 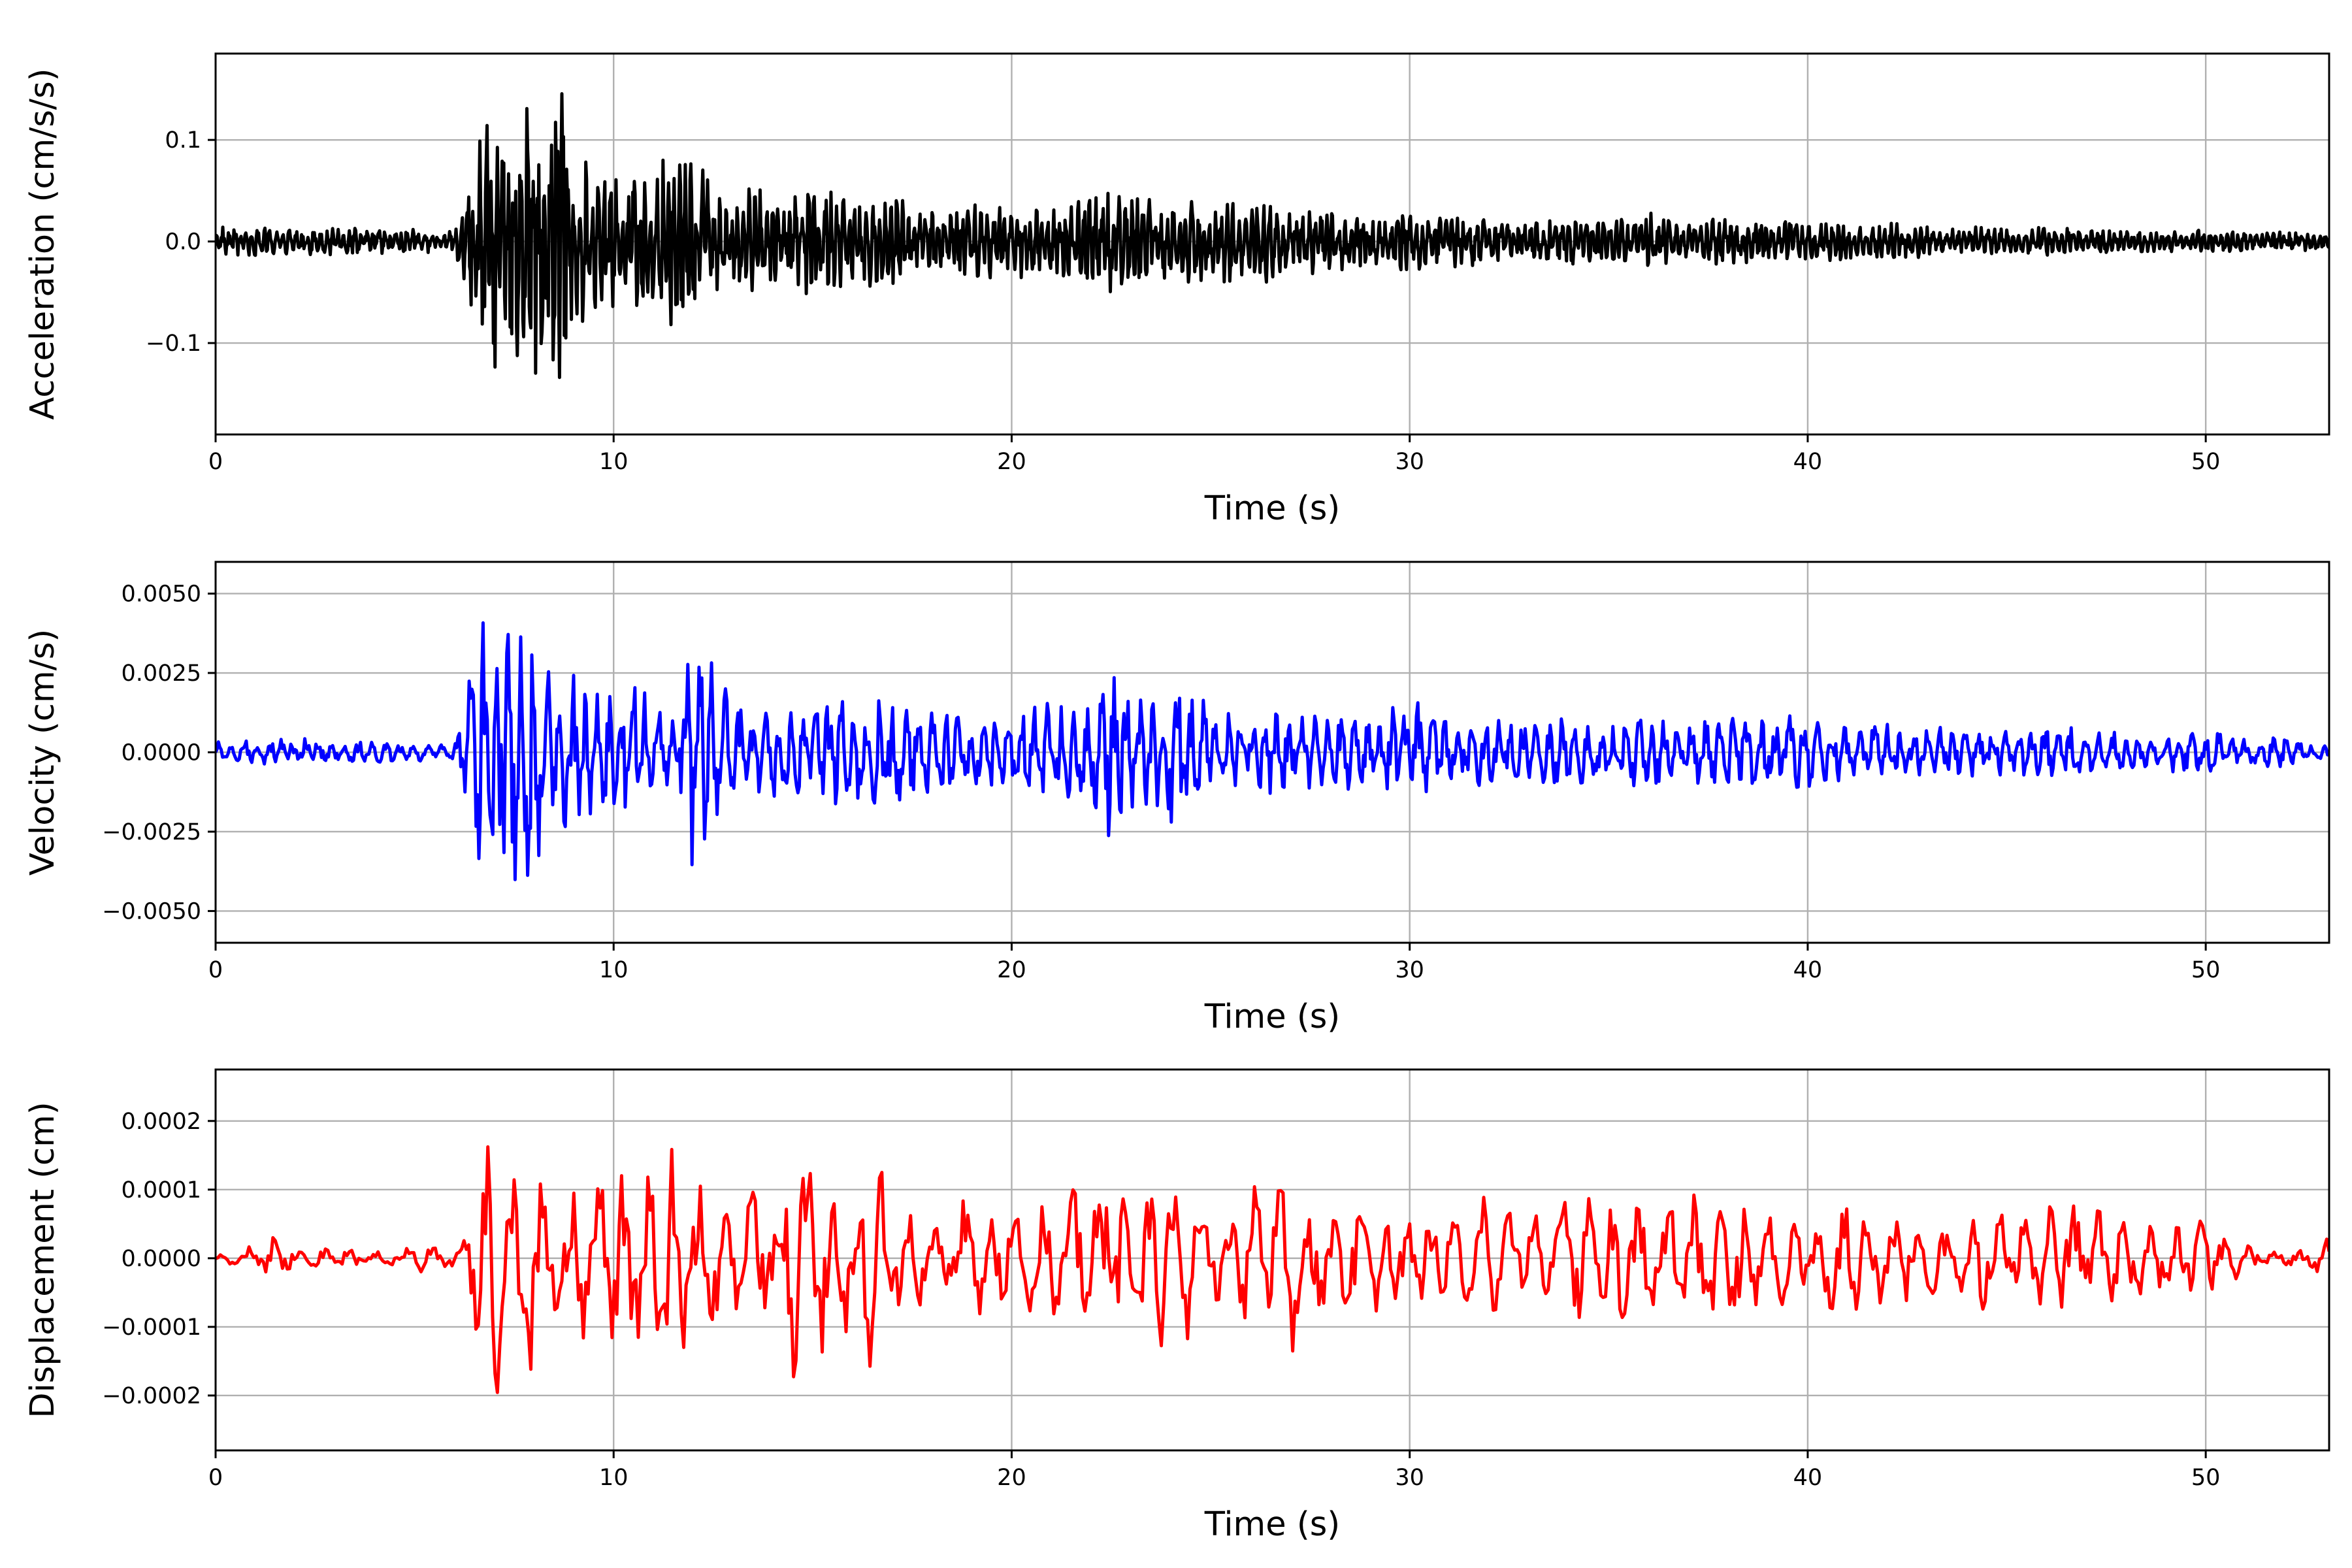 I want to click on velocity-xaxis-label: Time (s), so click(x=1272, y=1017).